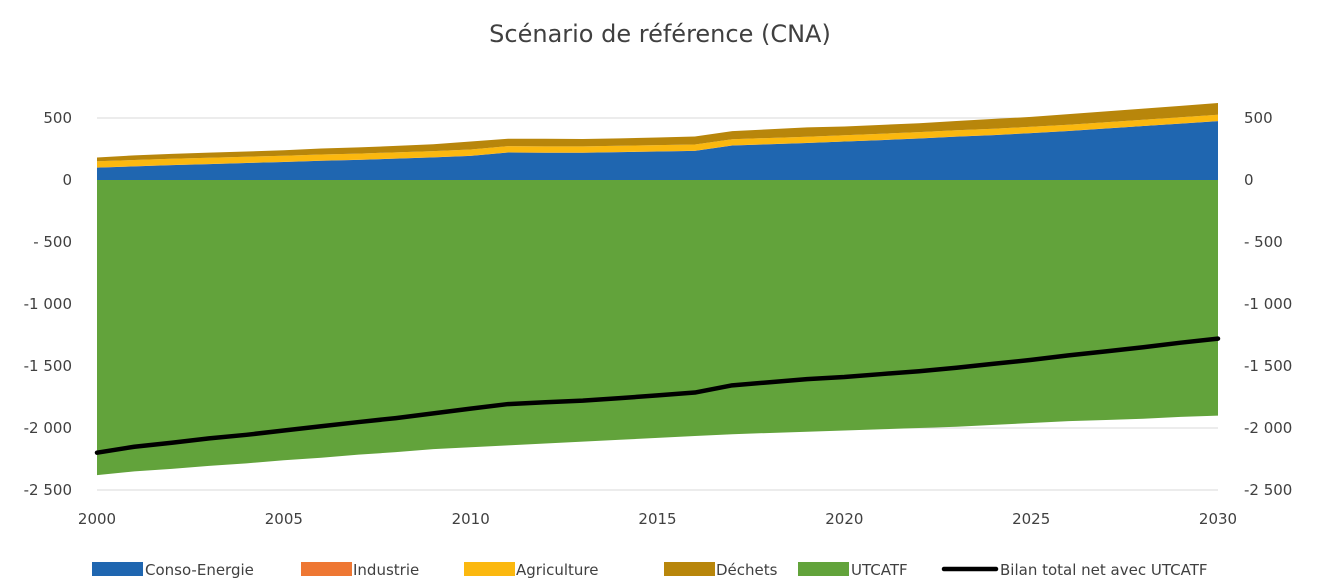 This screenshot has width=1319, height=585. What do you see at coordinates (97, 519) in the screenshot?
I see `x-tick-0: 2000` at bounding box center [97, 519].